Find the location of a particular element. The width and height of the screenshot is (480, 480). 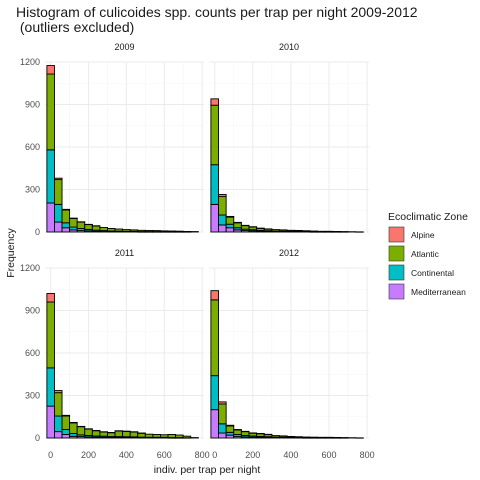

legend-key-mediterranean is located at coordinates (396, 291).